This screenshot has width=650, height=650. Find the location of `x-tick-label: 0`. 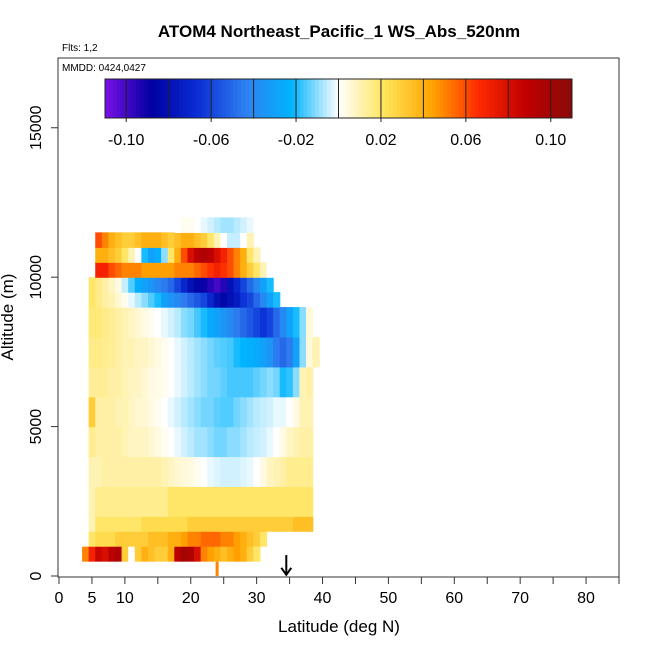

x-tick-label: 0 is located at coordinates (59, 598).